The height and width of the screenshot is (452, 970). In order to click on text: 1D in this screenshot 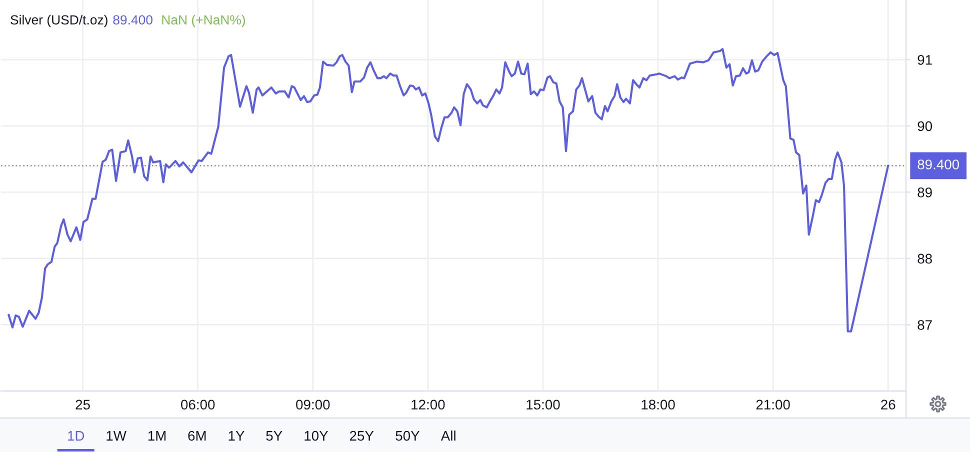, I will do `click(76, 436)`.